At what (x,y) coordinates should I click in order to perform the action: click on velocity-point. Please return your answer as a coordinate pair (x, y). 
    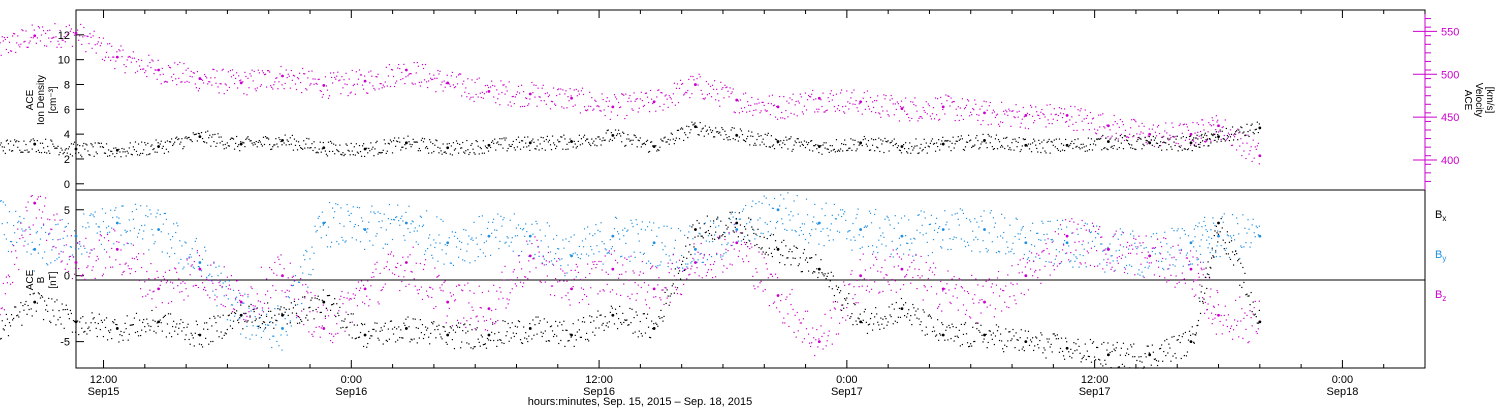
    Looking at the image, I should click on (1218, 126).